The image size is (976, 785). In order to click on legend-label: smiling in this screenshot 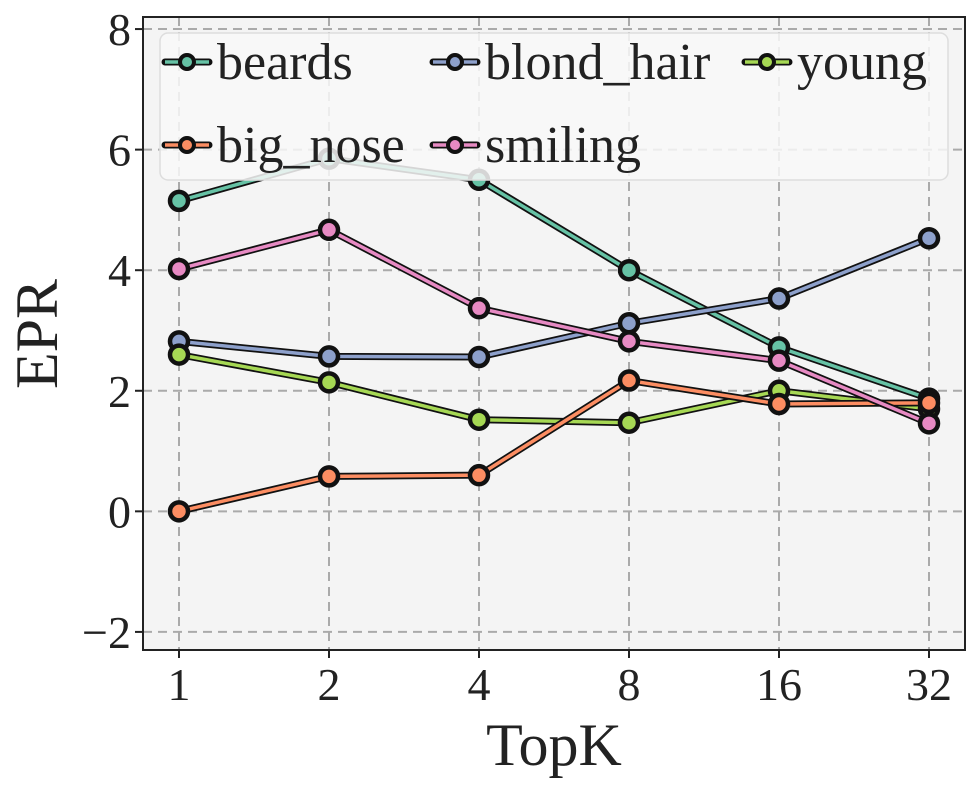, I will do `click(563, 145)`.